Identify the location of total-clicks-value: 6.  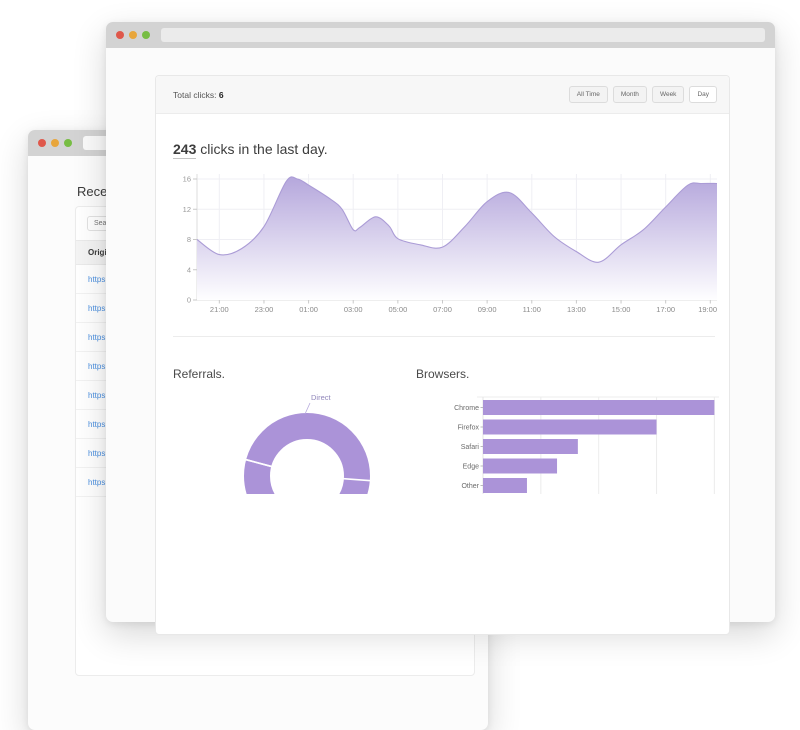
(221, 94).